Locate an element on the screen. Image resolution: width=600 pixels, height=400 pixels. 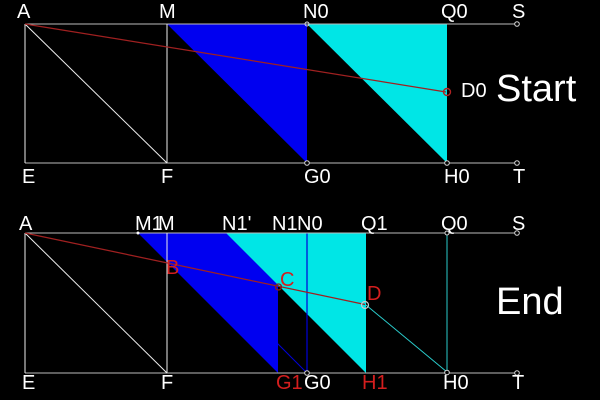
label-start-Q0: Q0 is located at coordinates (454, 12).